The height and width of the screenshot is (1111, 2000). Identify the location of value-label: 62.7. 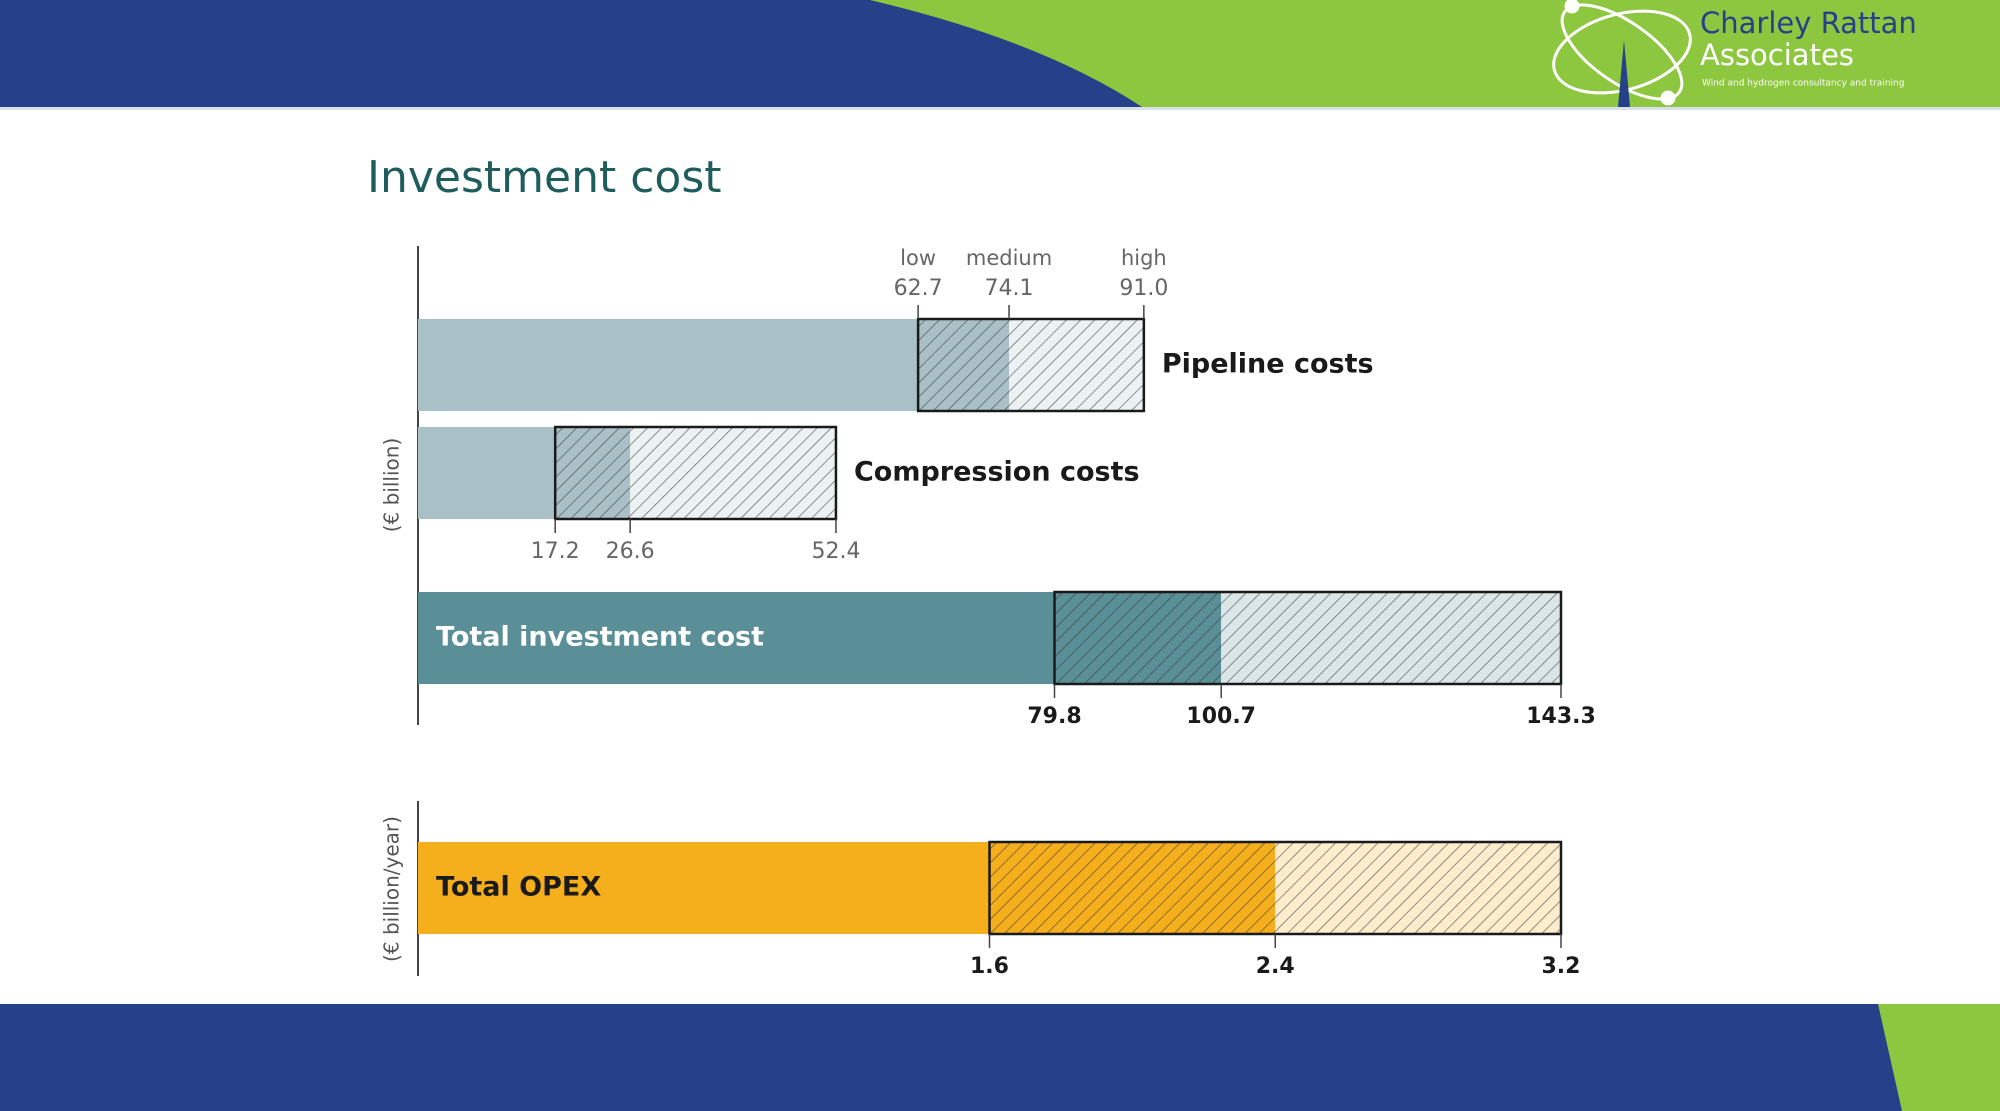
(918, 288).